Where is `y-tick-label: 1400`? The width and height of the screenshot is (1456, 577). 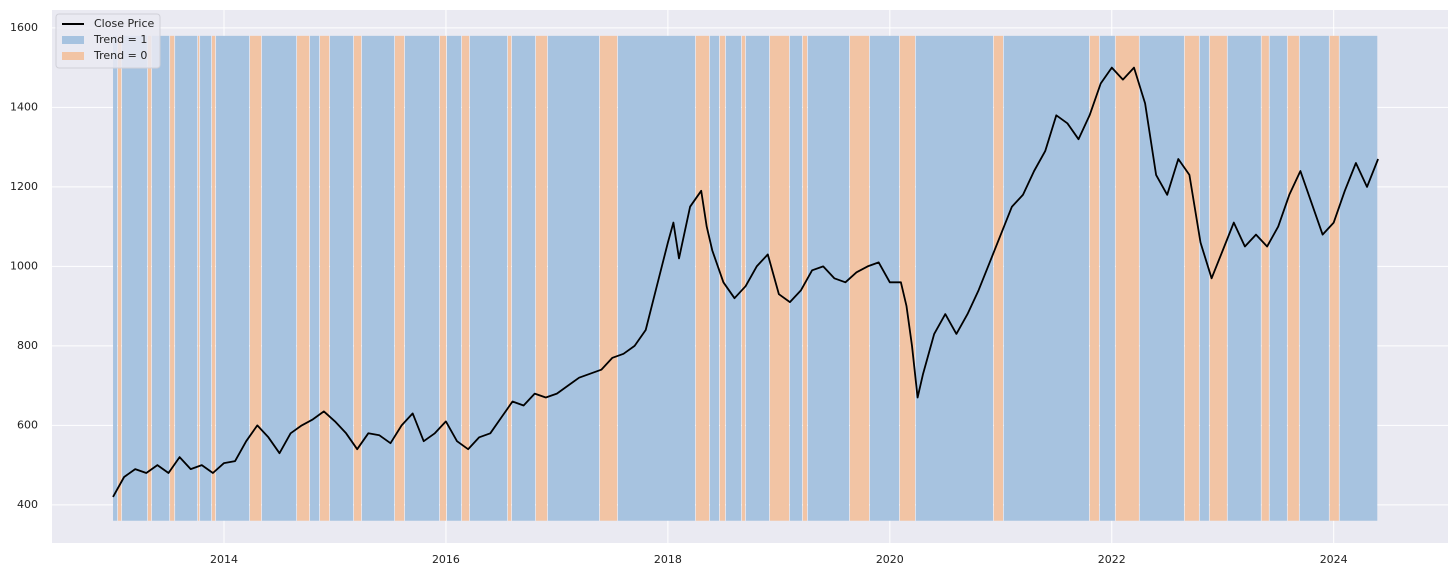
y-tick-label: 1400 is located at coordinates (24, 106).